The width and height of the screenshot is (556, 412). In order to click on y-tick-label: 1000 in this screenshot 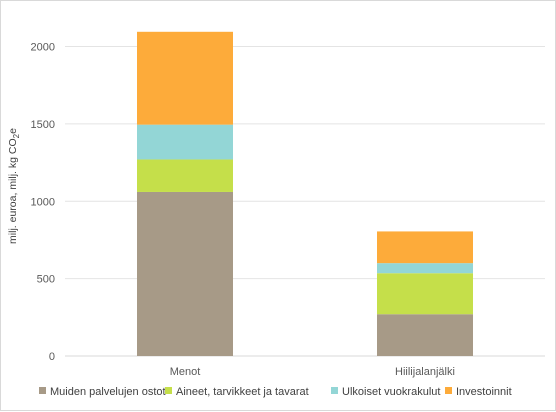, I will do `click(43, 202)`.